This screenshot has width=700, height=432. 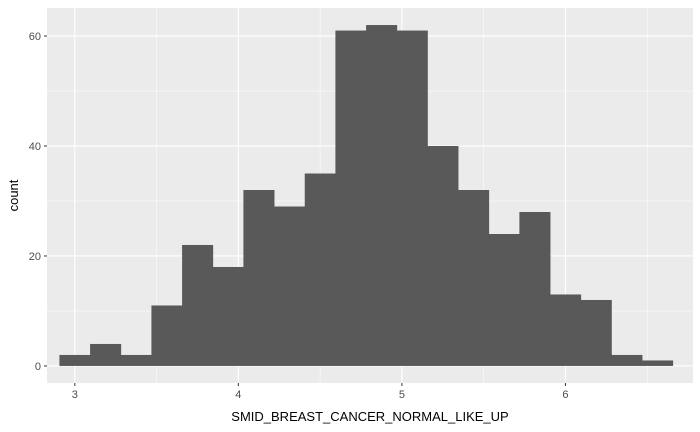 I want to click on x-tick-label: 4, so click(x=238, y=395).